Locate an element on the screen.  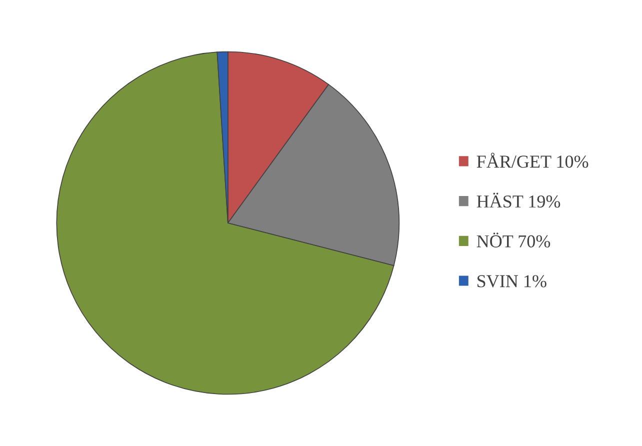
legend-label: NÖT 70% is located at coordinates (513, 240).